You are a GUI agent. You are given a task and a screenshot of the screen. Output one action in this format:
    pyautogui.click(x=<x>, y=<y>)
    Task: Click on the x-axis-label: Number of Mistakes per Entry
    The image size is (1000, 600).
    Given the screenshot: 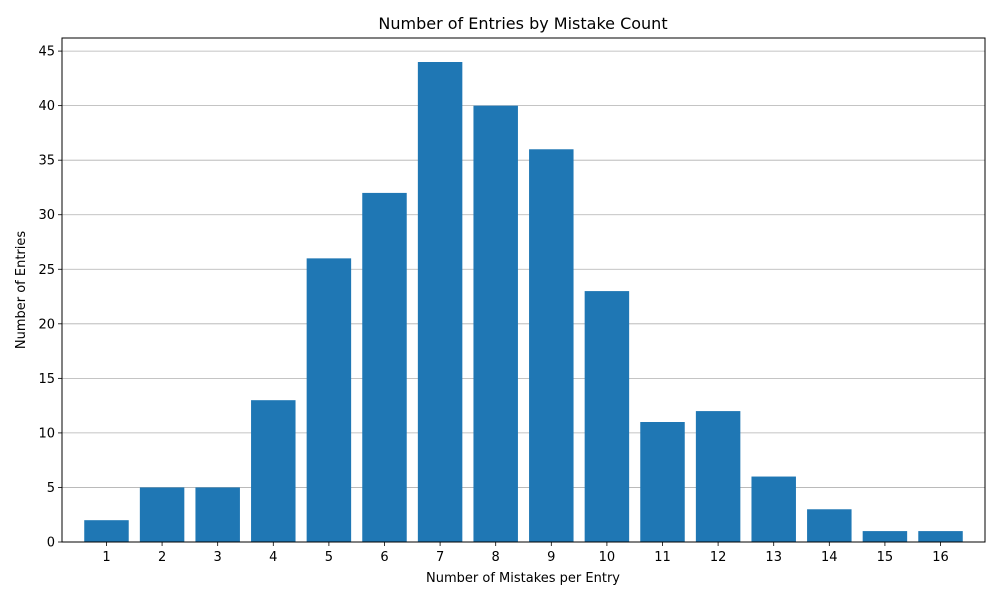 What is the action you would take?
    pyautogui.click(x=523, y=578)
    